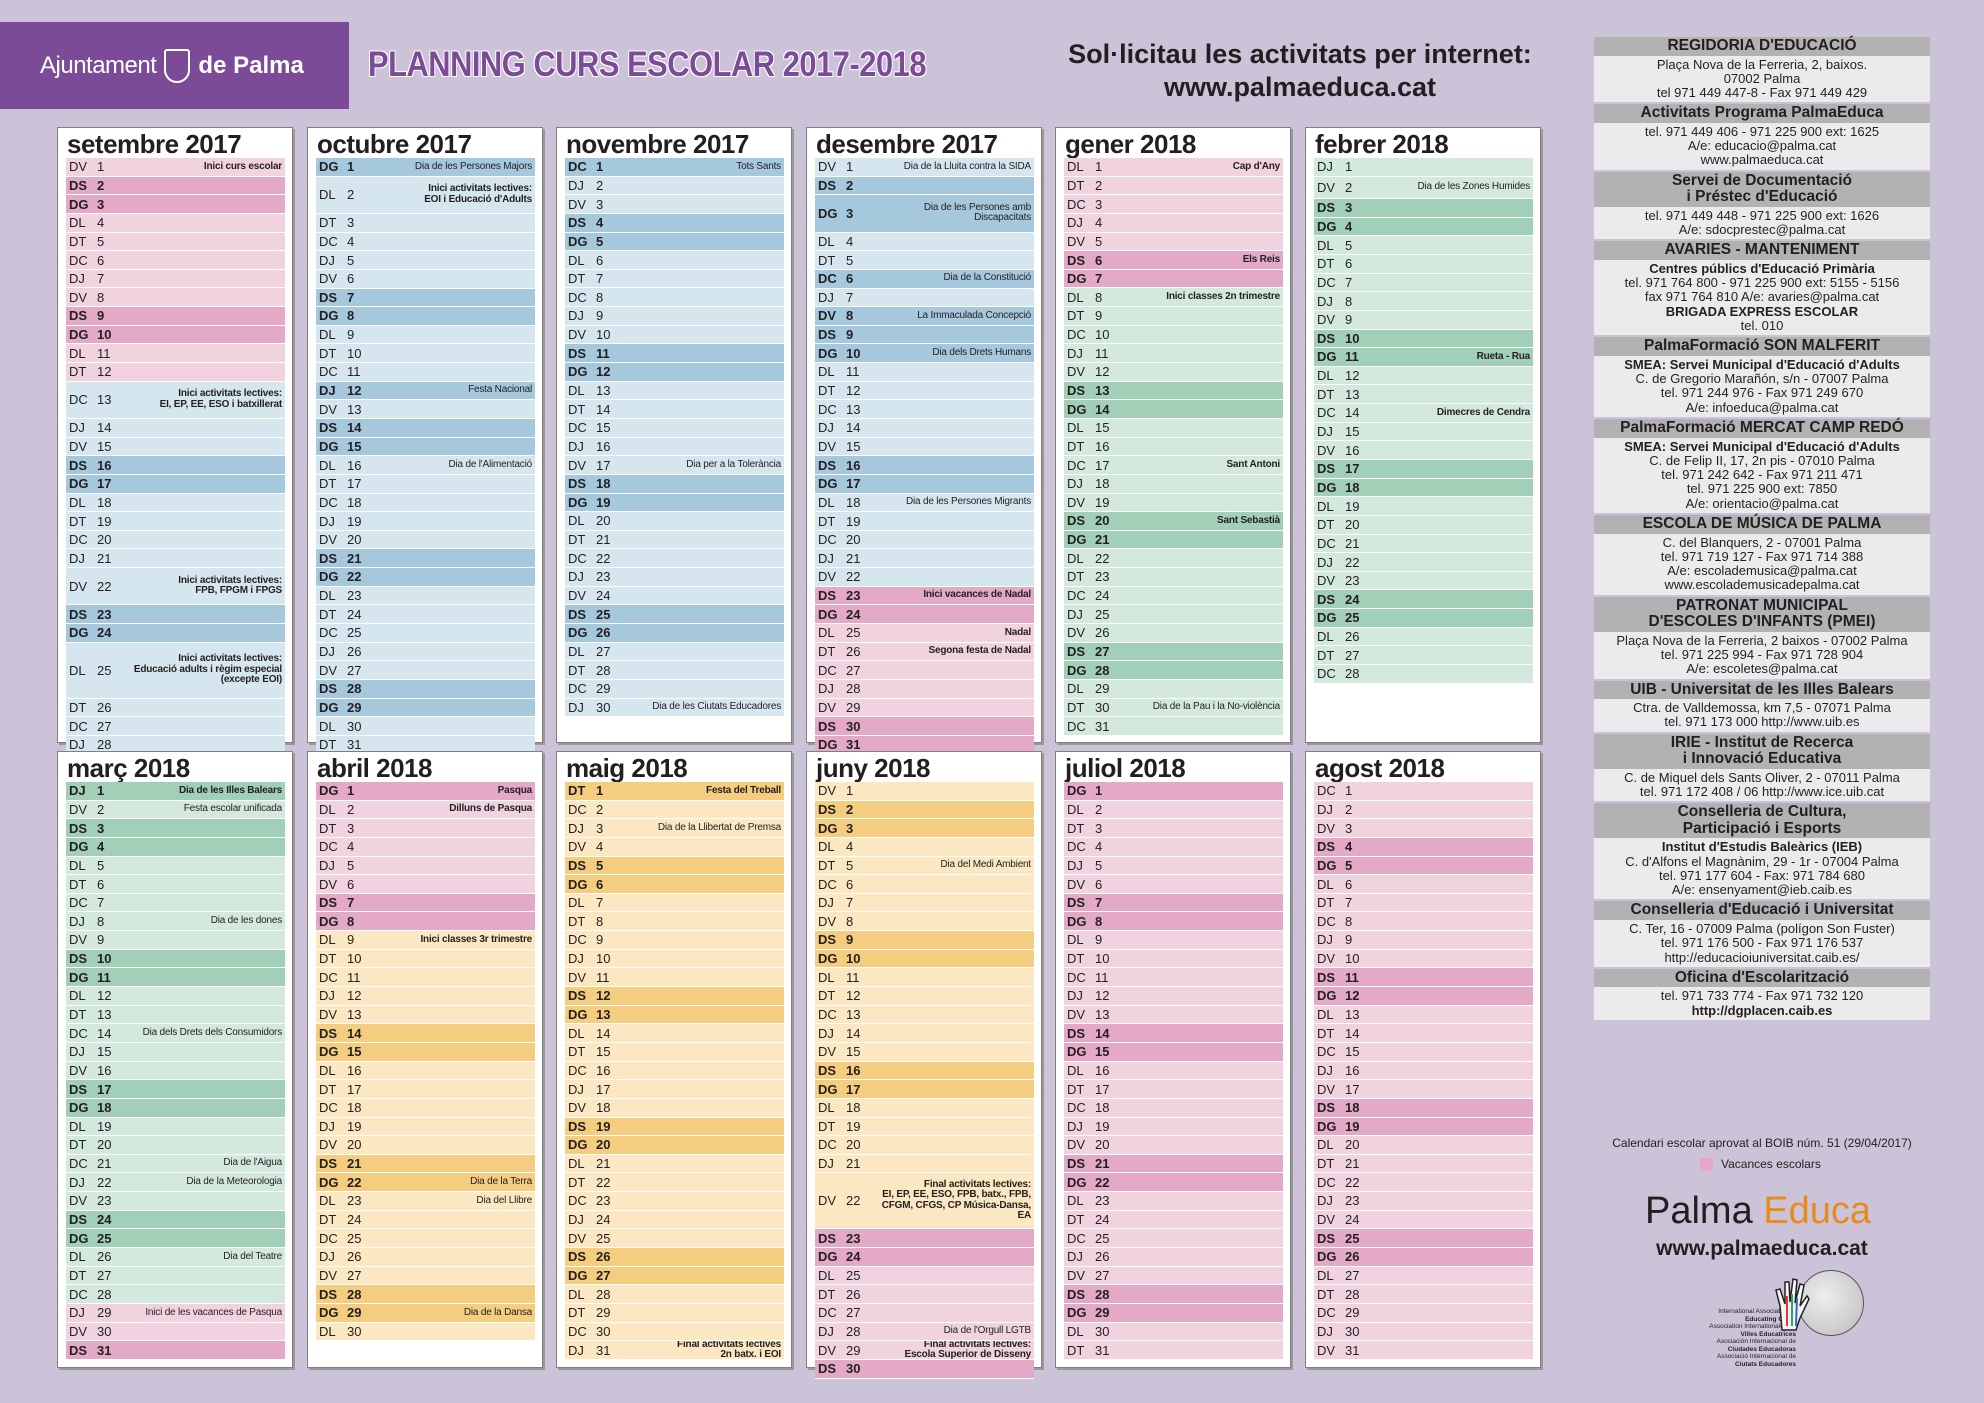  Describe the element at coordinates (924, 214) in the screenshot. I see `day-row: DG 3 Dia de les Persones amb Discapacitats` at that location.